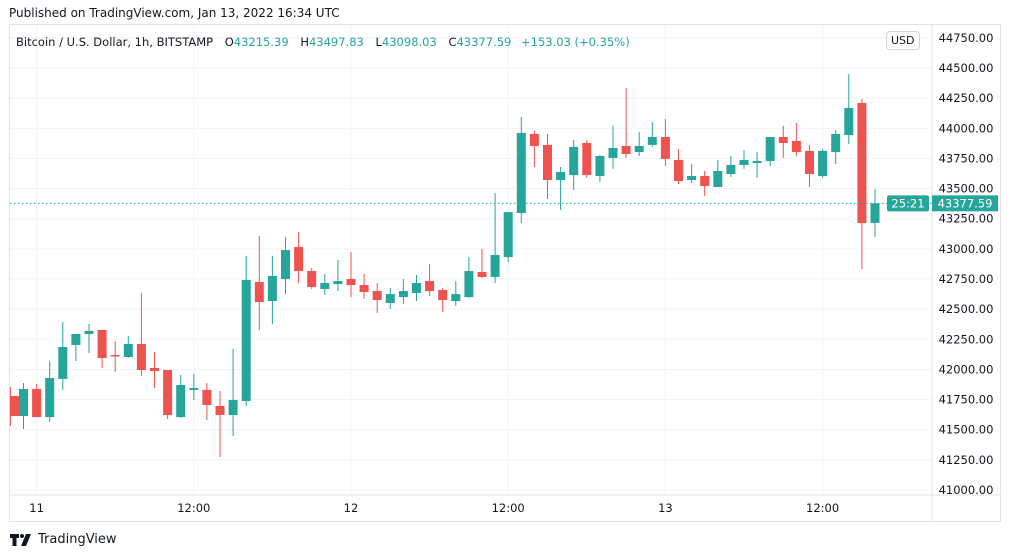  I want to click on footer-brand: TradingView, so click(63, 539).